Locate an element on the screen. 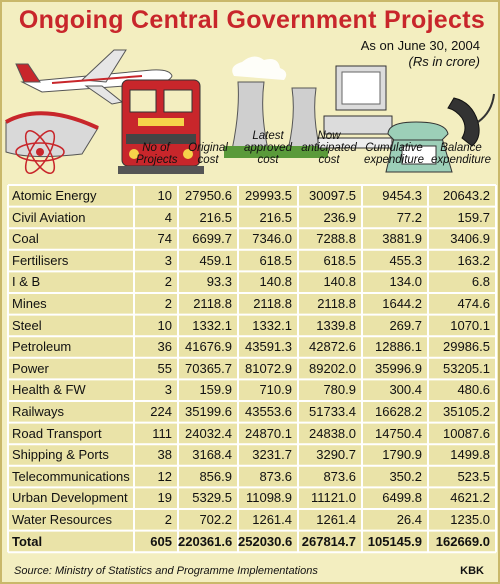 This screenshot has height=584, width=500. anticipated-cost-value: 7288.8 is located at coordinates (336, 239).